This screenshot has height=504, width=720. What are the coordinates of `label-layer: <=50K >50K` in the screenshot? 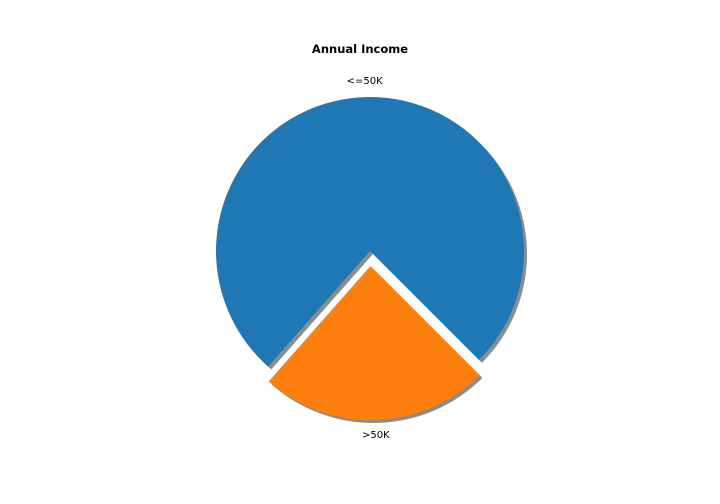 It's located at (368, 258).